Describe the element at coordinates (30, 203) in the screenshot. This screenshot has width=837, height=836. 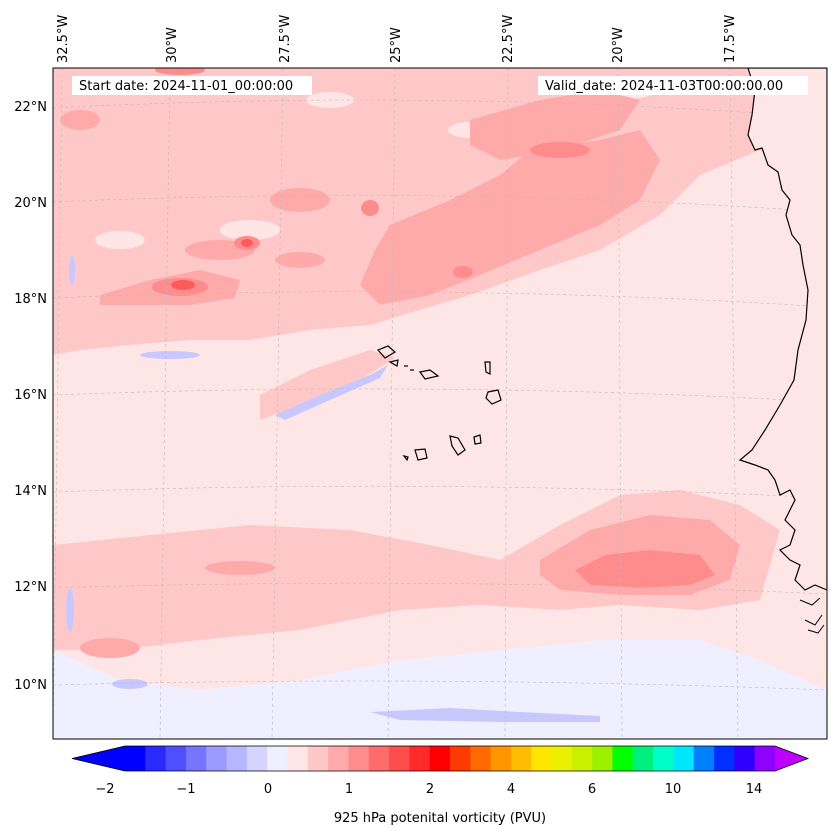
I see `lat-label: 20°N` at that location.